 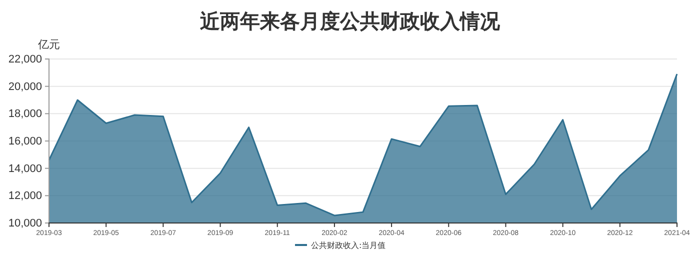 I want to click on legend-label: 公共财政收入:当月值, so click(x=348, y=245).